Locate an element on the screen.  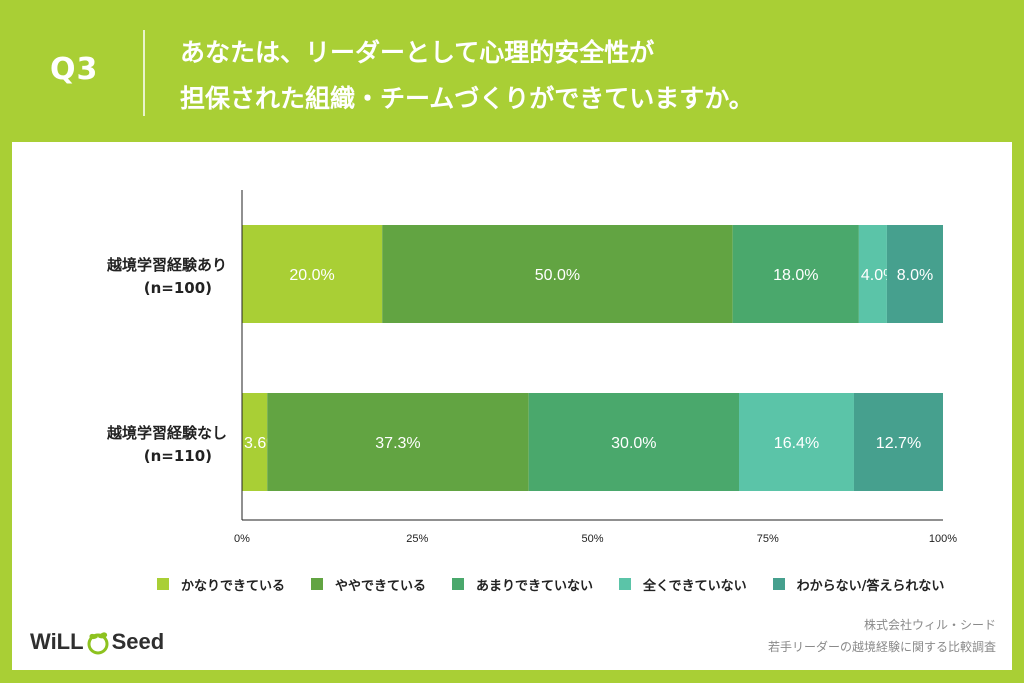
data-label: 8.0% is located at coordinates (915, 275).